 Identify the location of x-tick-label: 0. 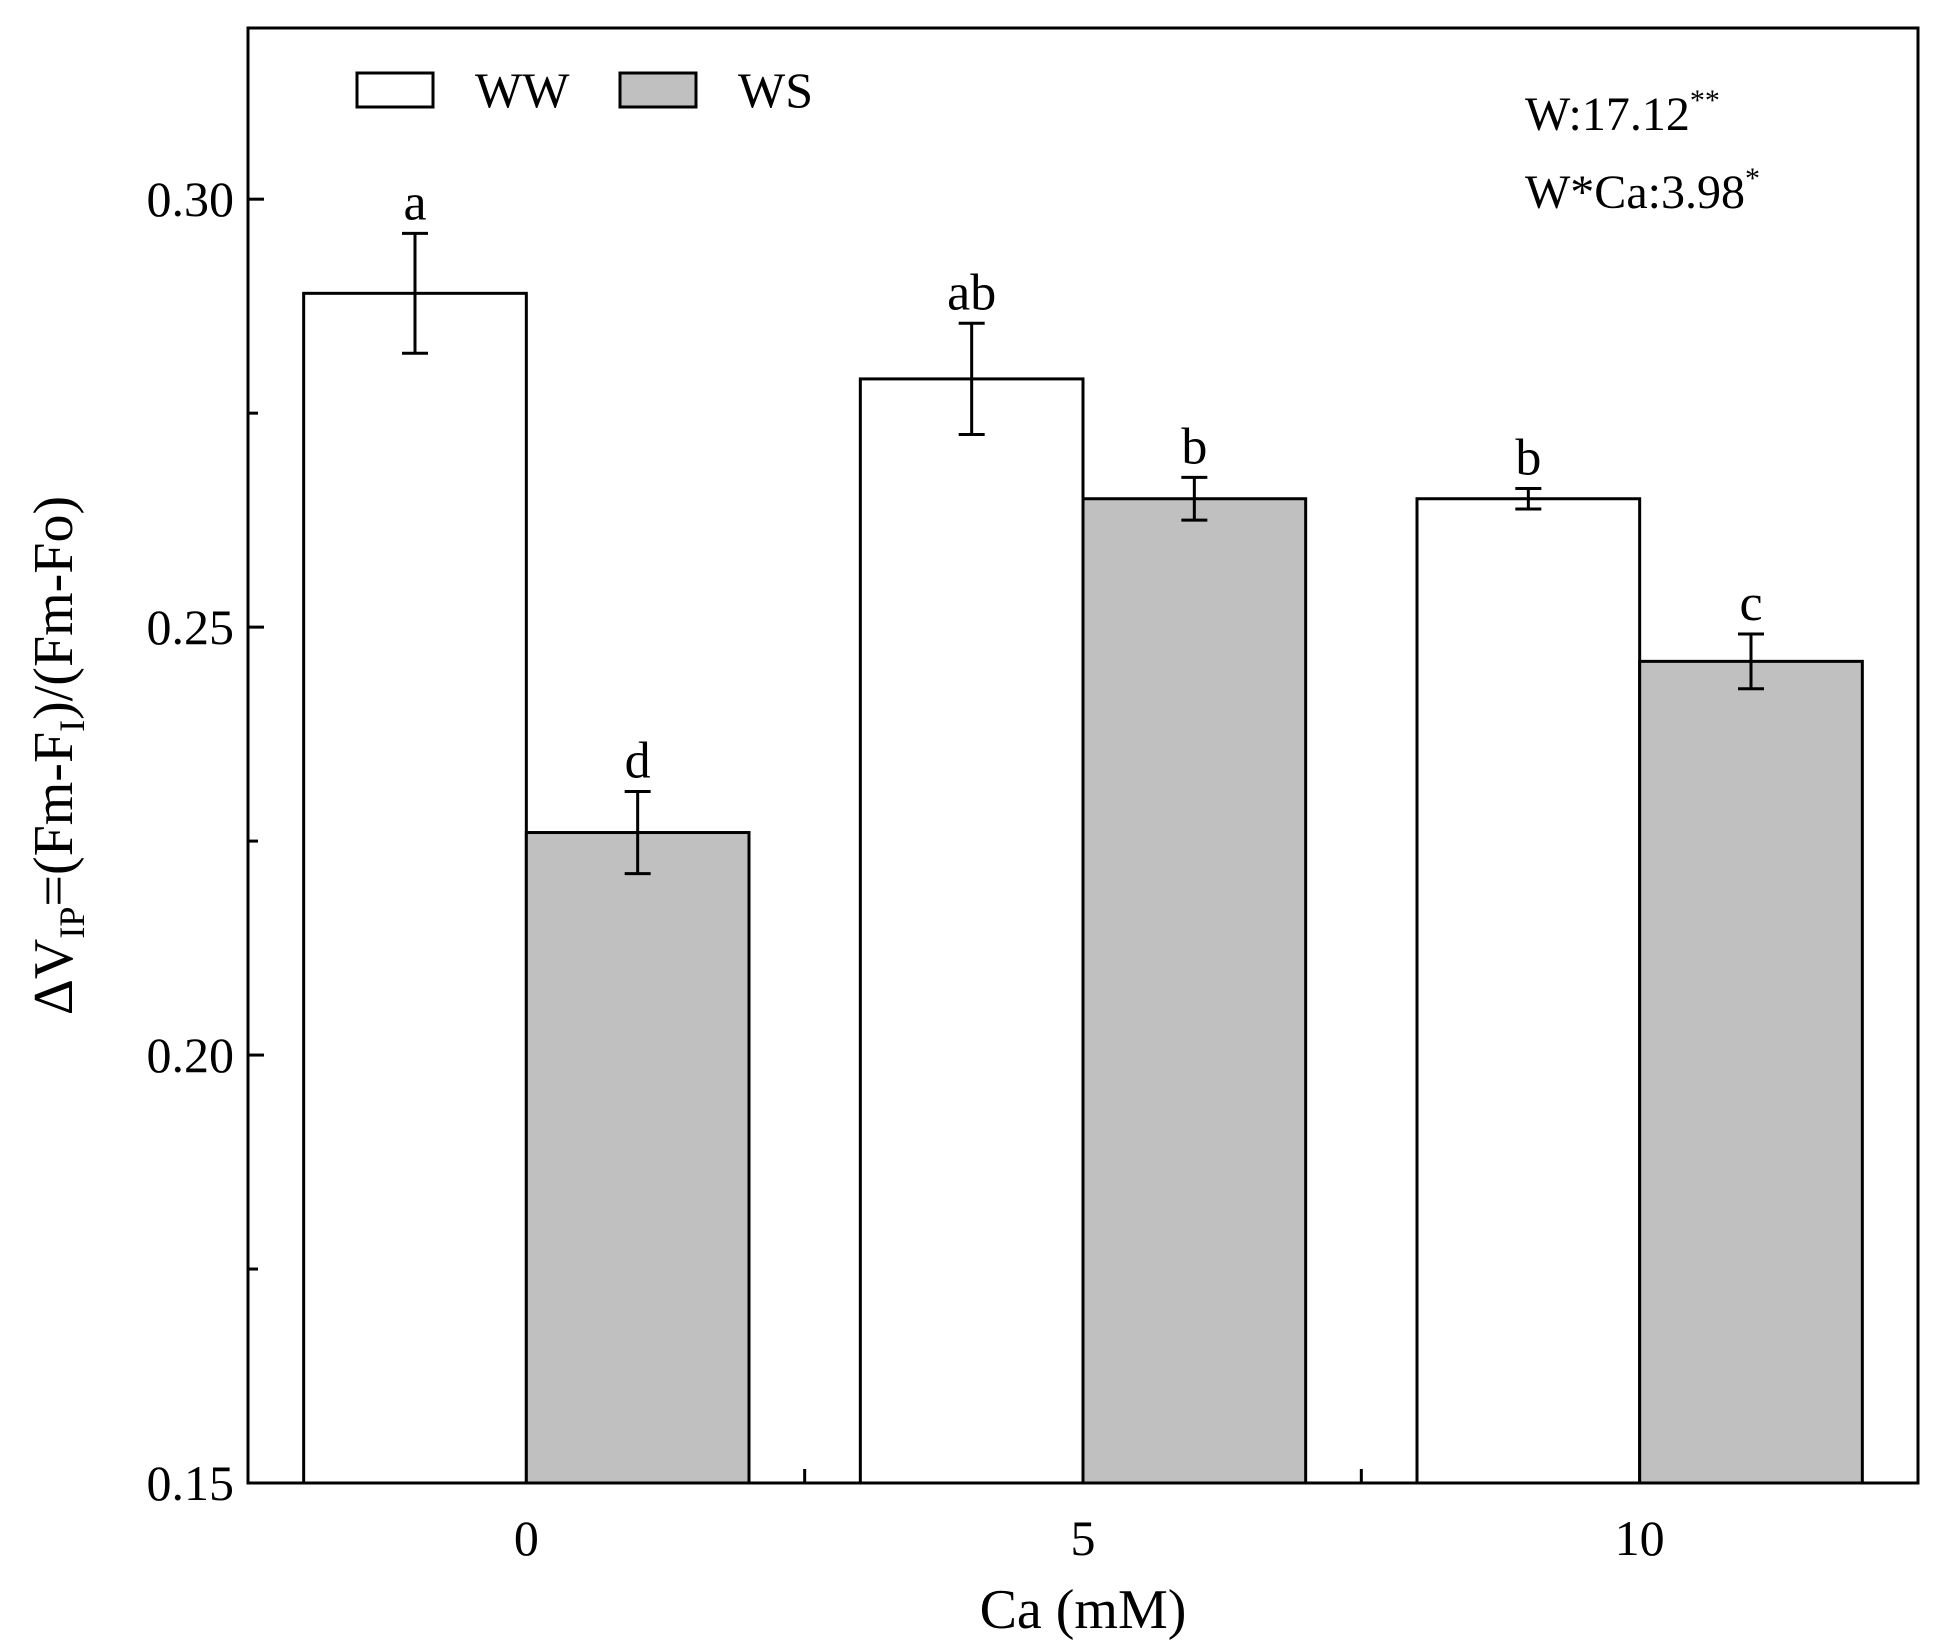
(526, 1538).